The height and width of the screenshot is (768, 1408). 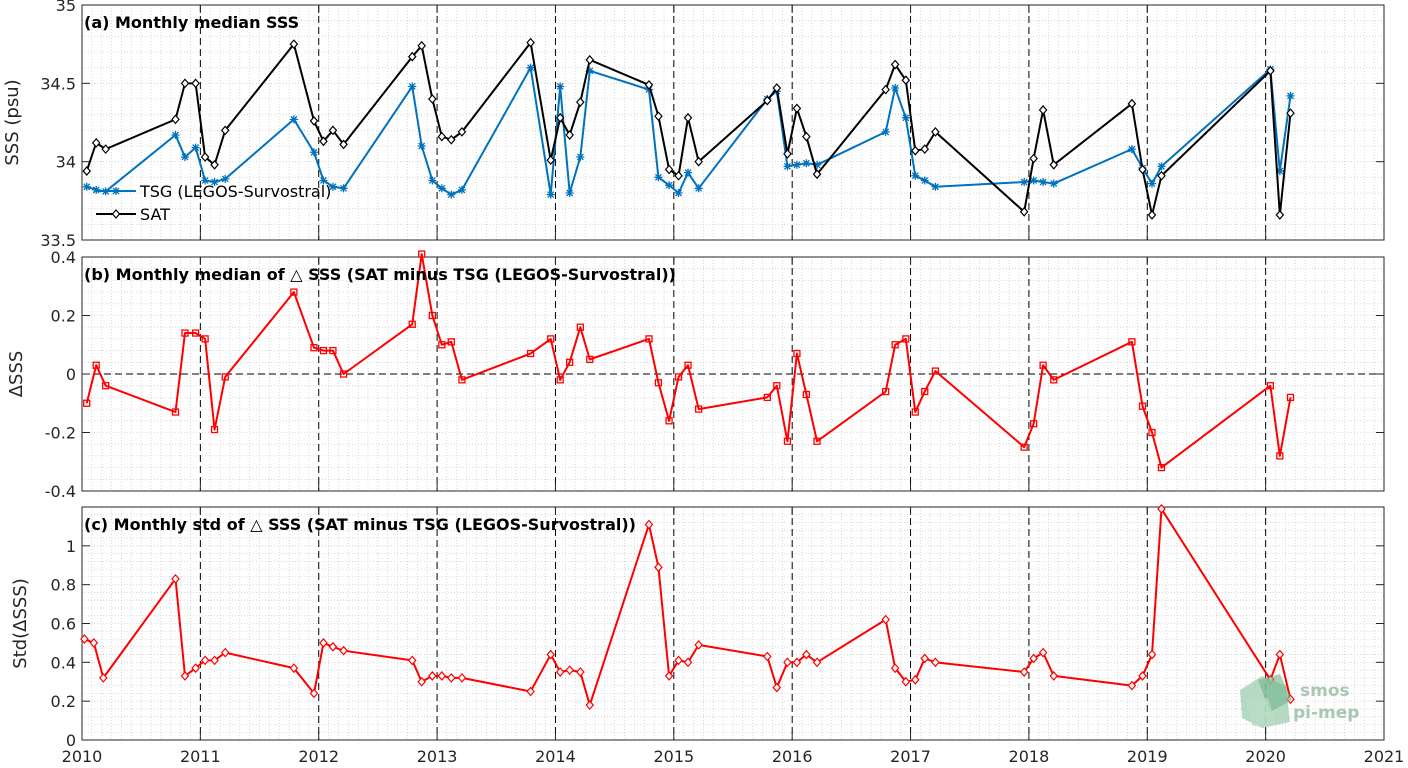 What do you see at coordinates (235, 191) in the screenshot?
I see `legend-label: TSG (LEGOS-Survostral)` at bounding box center [235, 191].